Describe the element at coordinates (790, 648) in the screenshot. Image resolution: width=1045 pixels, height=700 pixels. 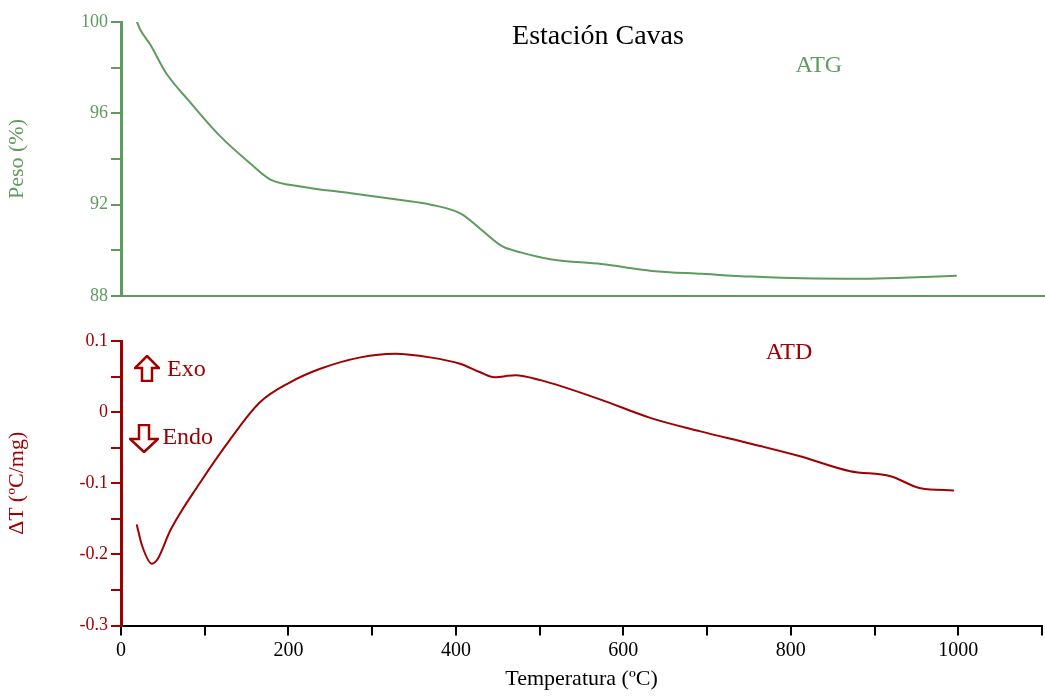
I see `x-tick-label: 800` at that location.